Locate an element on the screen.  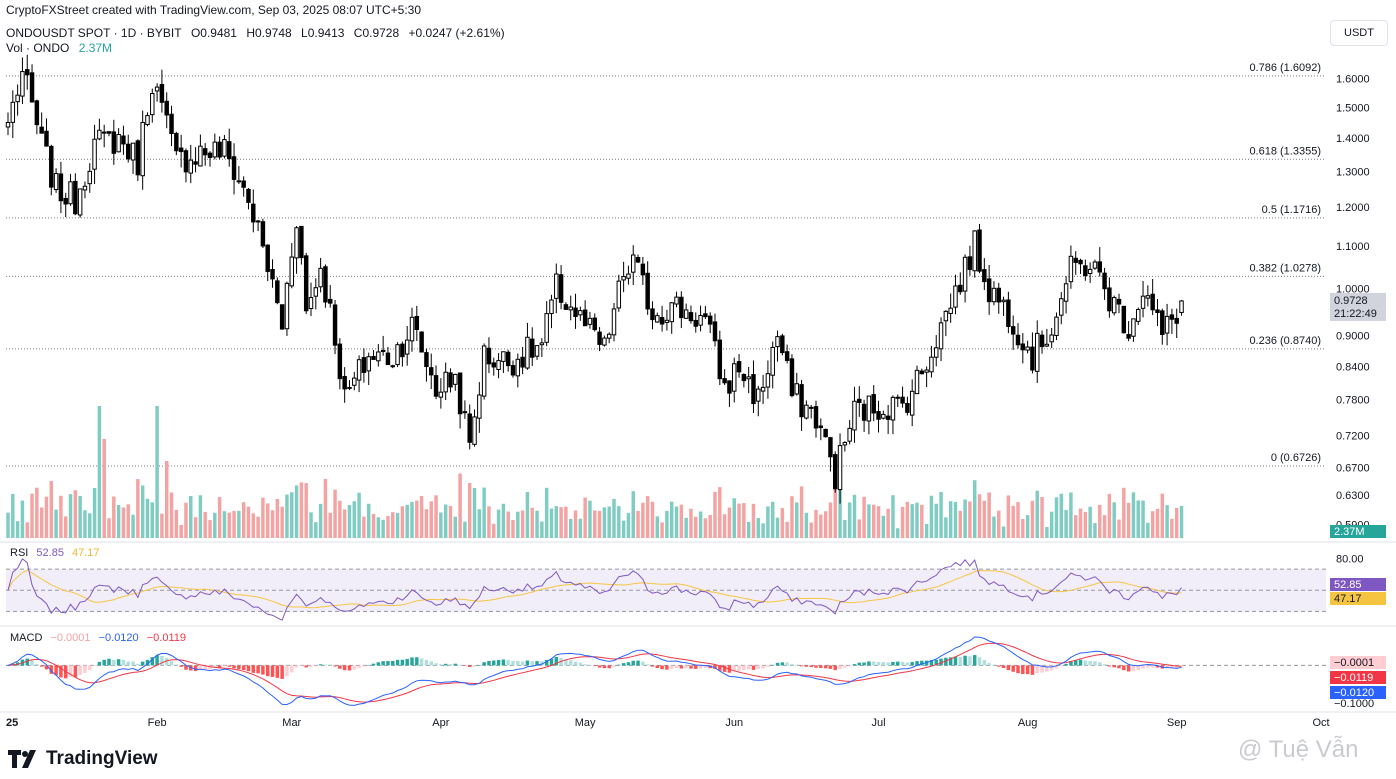
macd-line is located at coordinates (594, 671).